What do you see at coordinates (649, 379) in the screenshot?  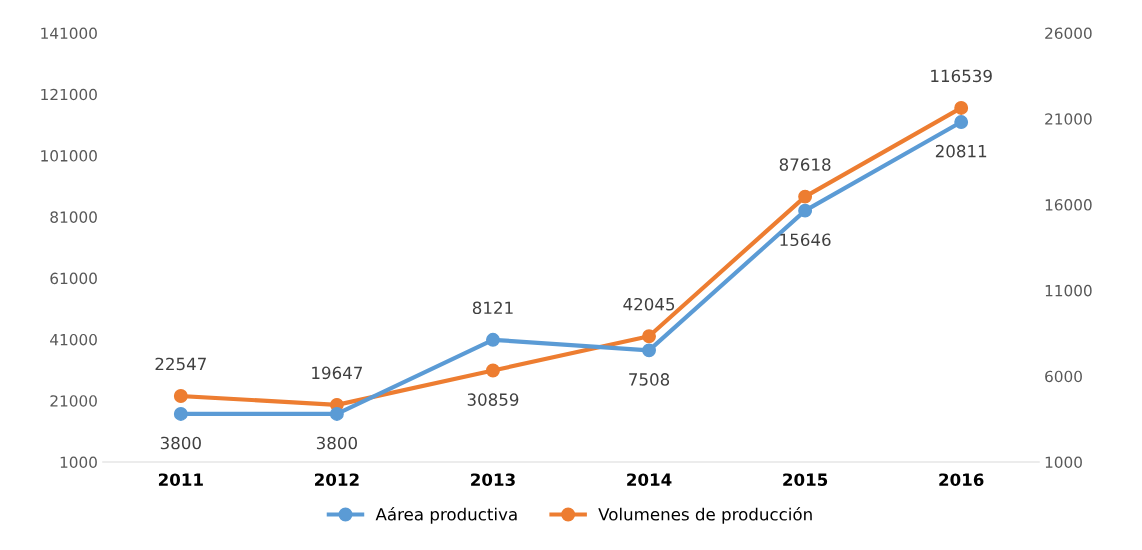 I see `data-label: 7508` at bounding box center [649, 379].